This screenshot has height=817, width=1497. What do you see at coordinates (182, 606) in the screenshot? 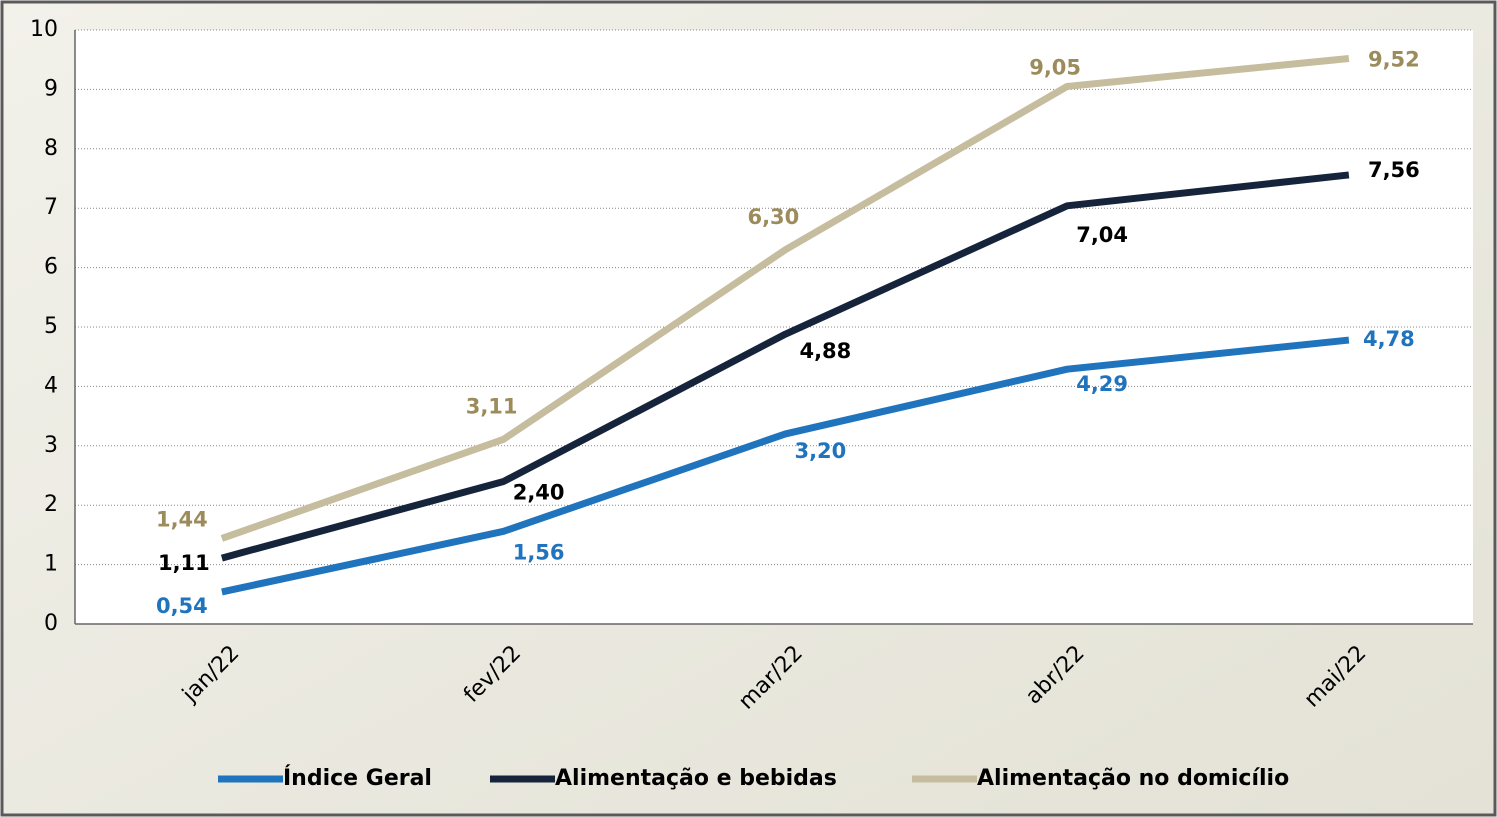
I see `data-label: 0,54` at bounding box center [182, 606].